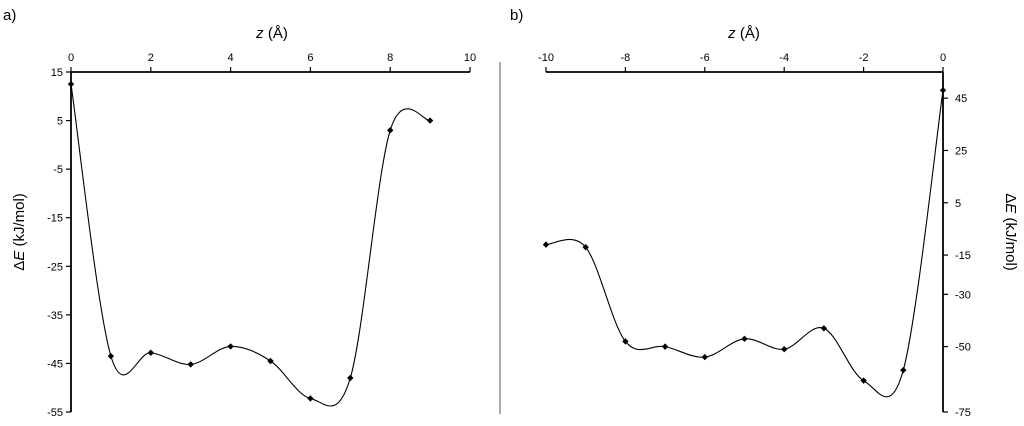 The image size is (1024, 426). Describe the element at coordinates (958, 204) in the screenshot. I see `panel-b-y-tick-label: 5` at that location.